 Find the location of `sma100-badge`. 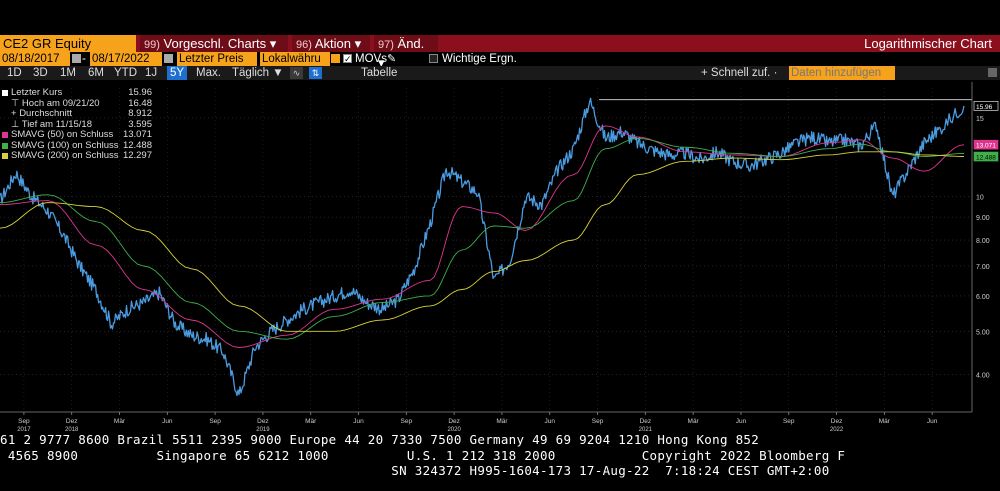

sma100-badge is located at coordinates (986, 156).